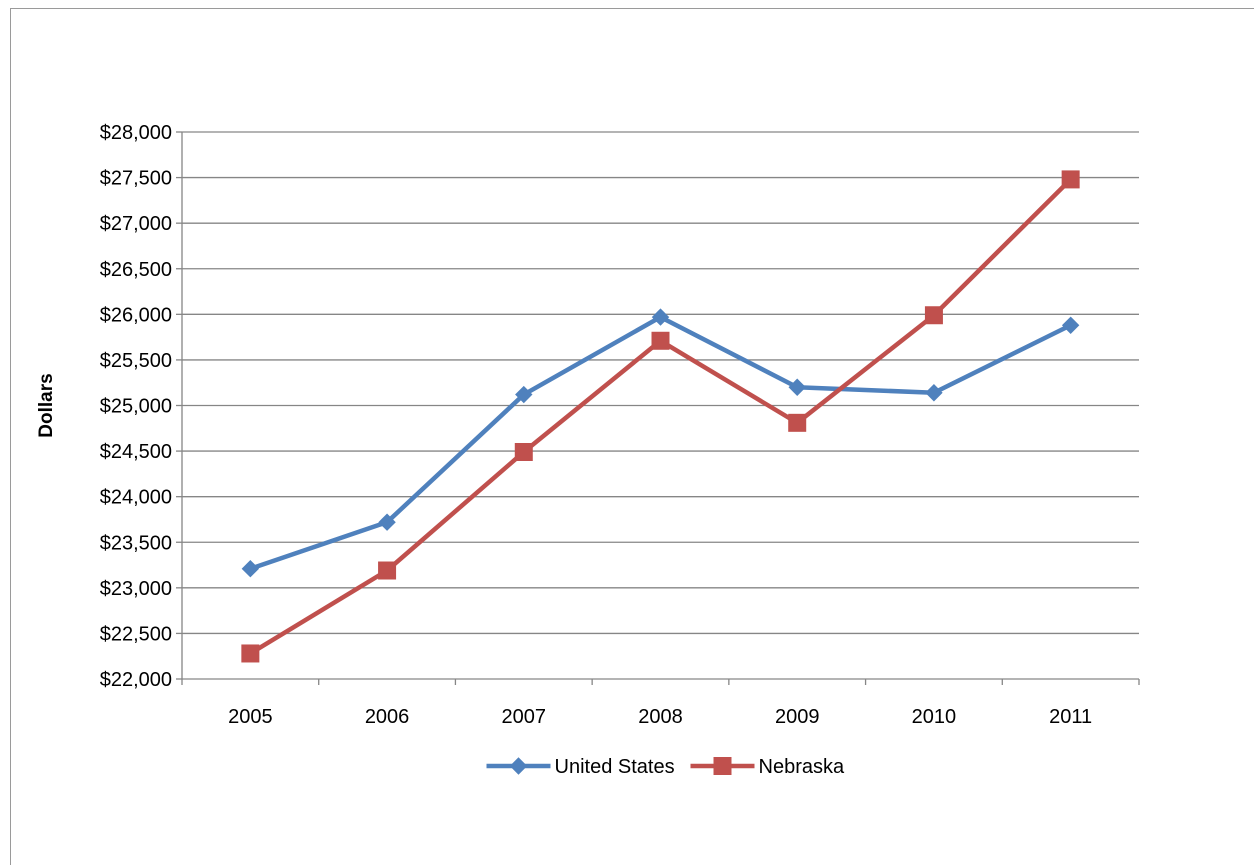 The image size is (1254, 865). I want to click on y-tick-label: $24,500, so click(136, 452).